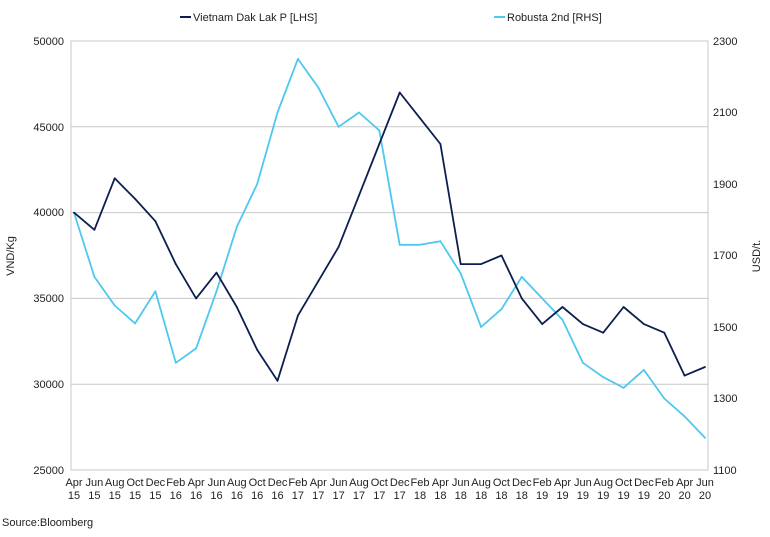  Describe the element at coordinates (725, 328) in the screenshot. I see `right-tick-label: 1500` at that location.